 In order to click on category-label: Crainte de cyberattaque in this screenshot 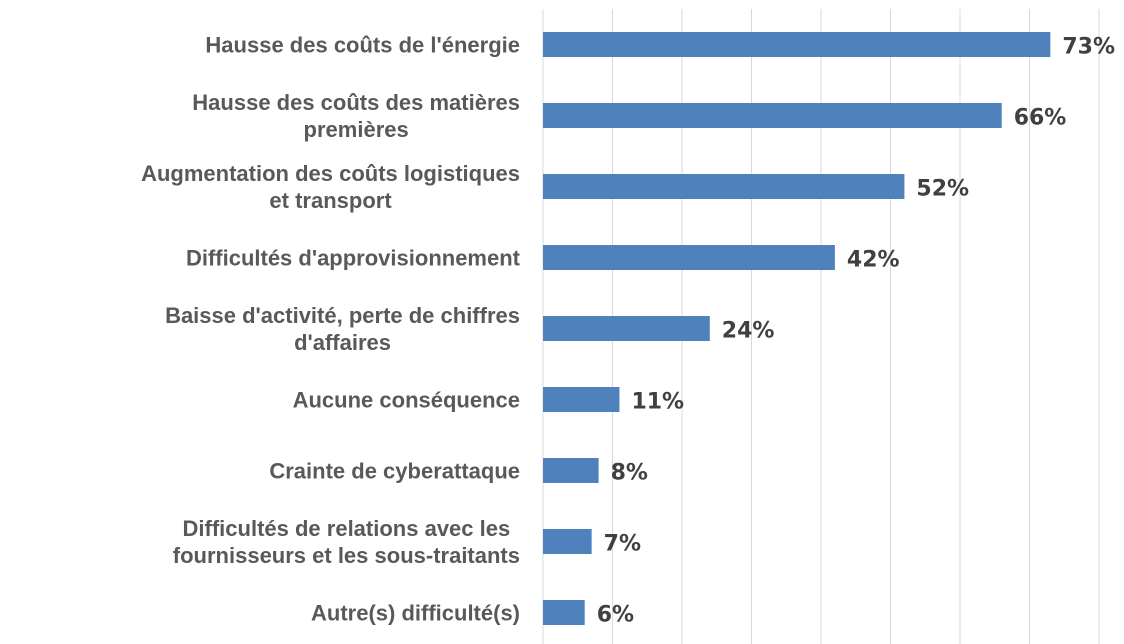, I will do `click(394, 470)`.